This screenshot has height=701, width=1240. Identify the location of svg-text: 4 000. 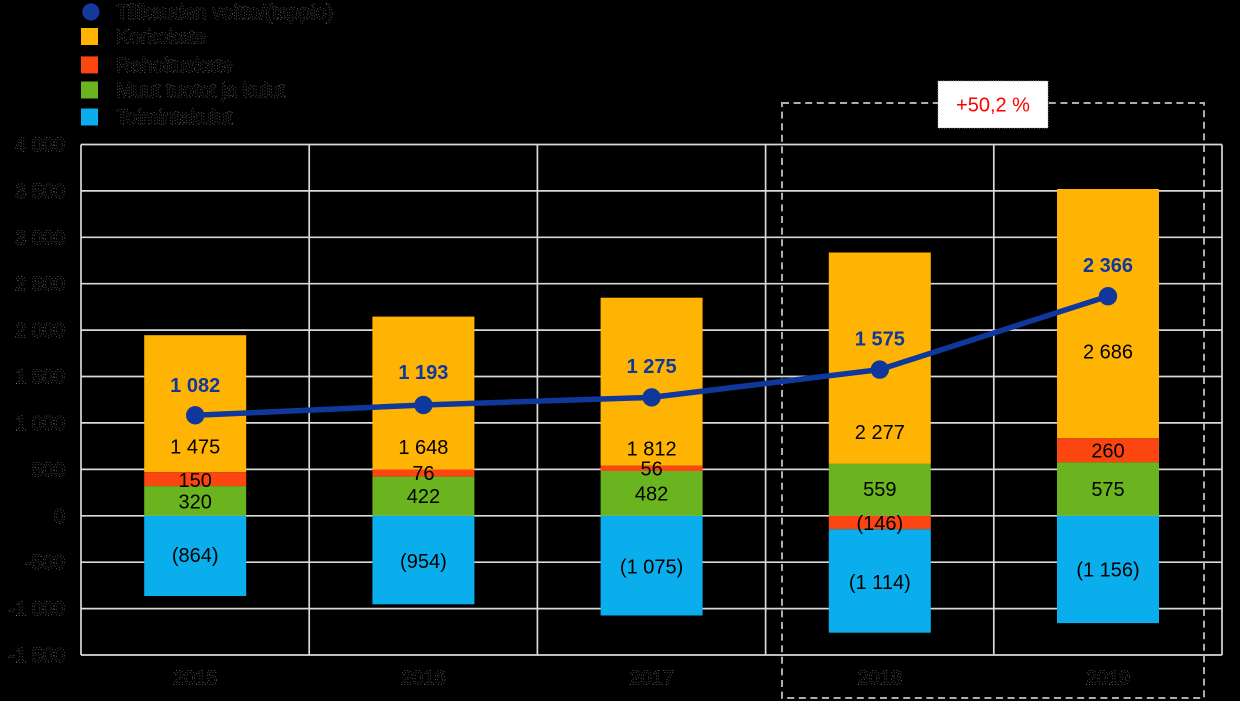
(40, 146).